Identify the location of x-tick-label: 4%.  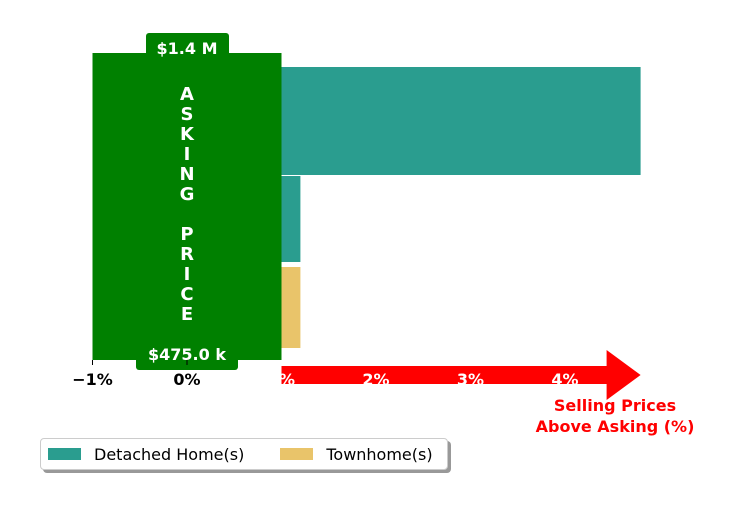
(564, 379).